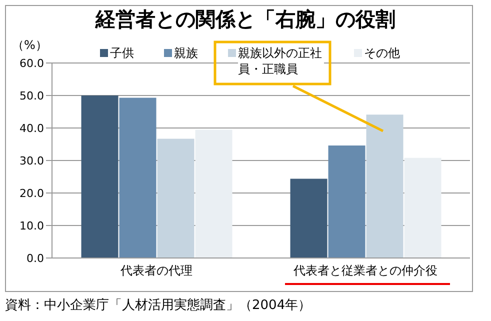  What do you see at coordinates (32, 161) in the screenshot?
I see `y-tick-label: 30.0` at bounding box center [32, 161].